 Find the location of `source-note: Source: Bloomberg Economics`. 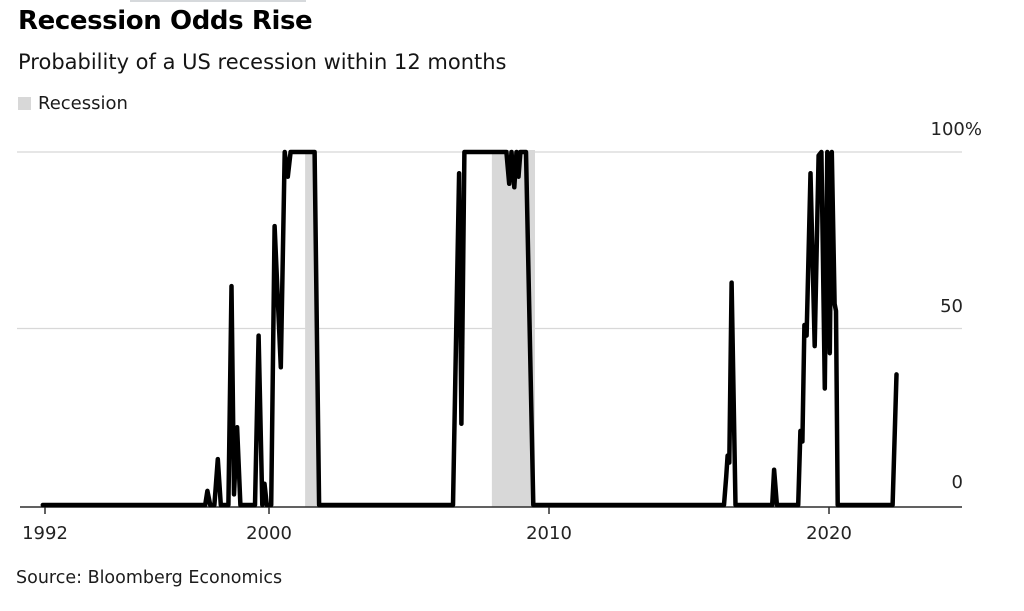

source-note: Source: Bloomberg Economics is located at coordinates (149, 578).